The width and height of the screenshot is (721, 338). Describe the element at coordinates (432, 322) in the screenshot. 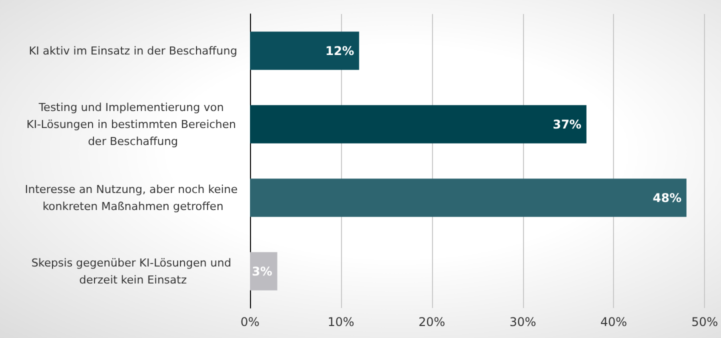

I see `x-tick-label: 20%` at that location.